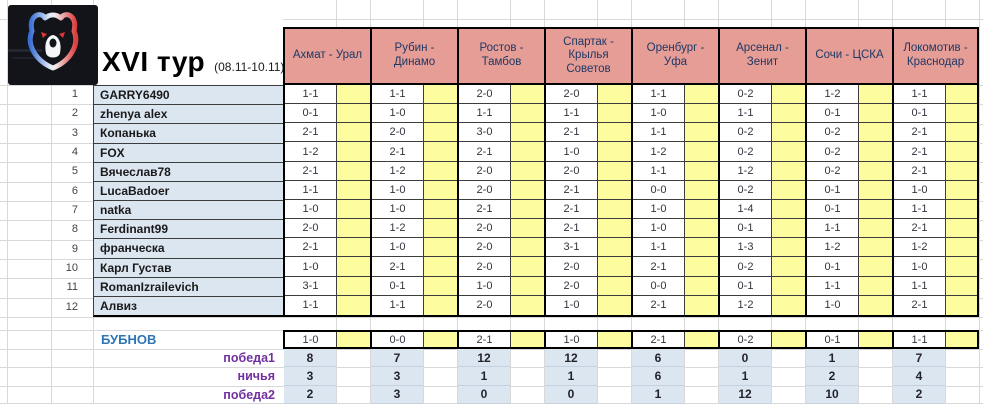 The height and width of the screenshot is (404, 983). What do you see at coordinates (919, 376) in the screenshot?
I see `summary-value: 4` at bounding box center [919, 376].